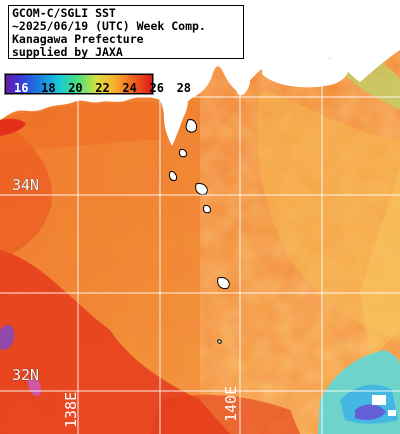 The image size is (400, 434). What do you see at coordinates (380, 265) in the screenshot?
I see `sensor-swath-east` at bounding box center [380, 265].